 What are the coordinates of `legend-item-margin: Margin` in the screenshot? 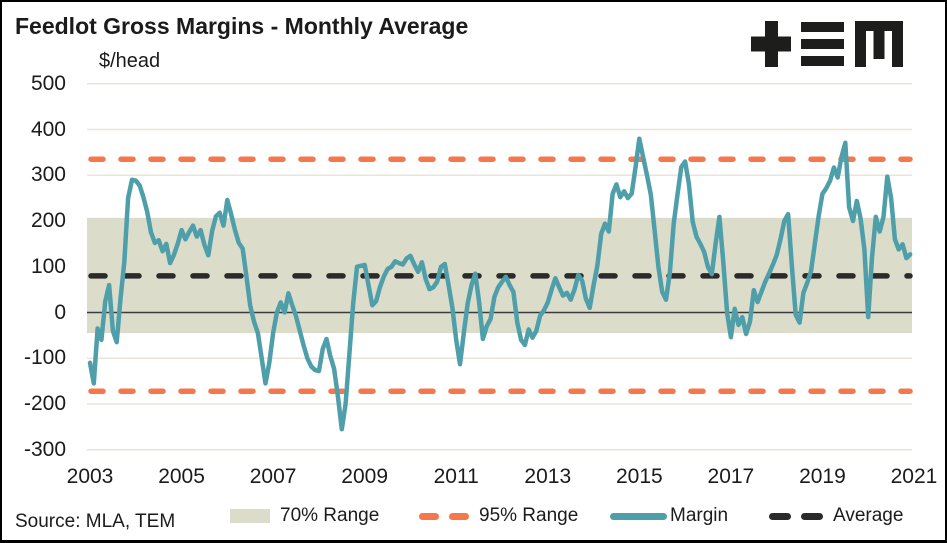 It's located at (669, 516).